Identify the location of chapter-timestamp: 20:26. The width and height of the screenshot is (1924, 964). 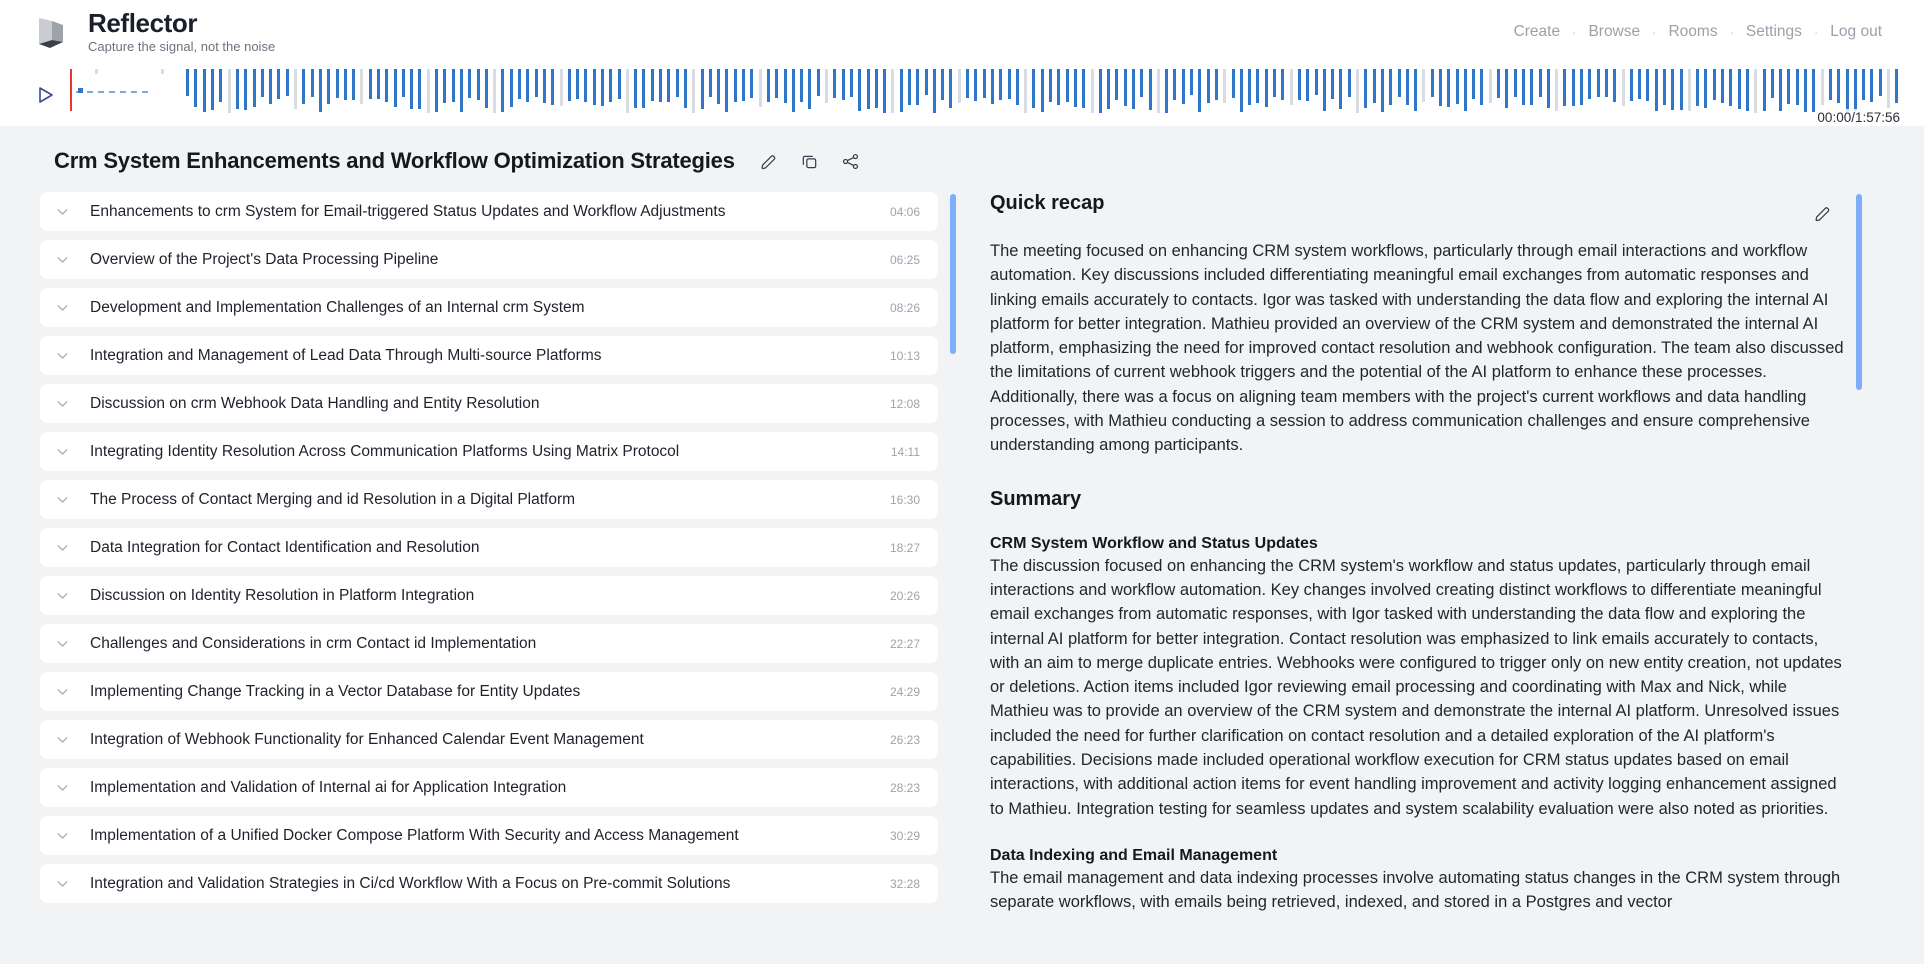
(904, 595).